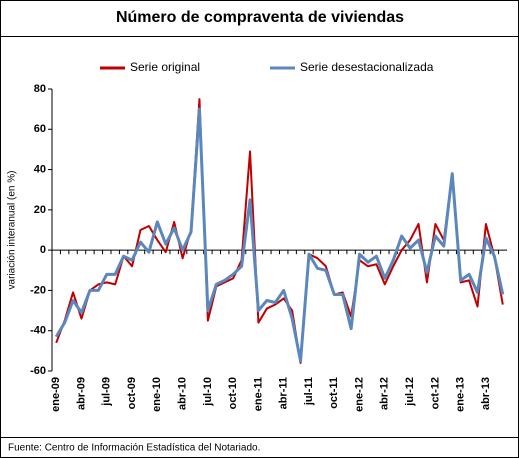 This screenshot has height=458, width=519. What do you see at coordinates (165, 67) in the screenshot?
I see `legend-label: Serie original` at bounding box center [165, 67].